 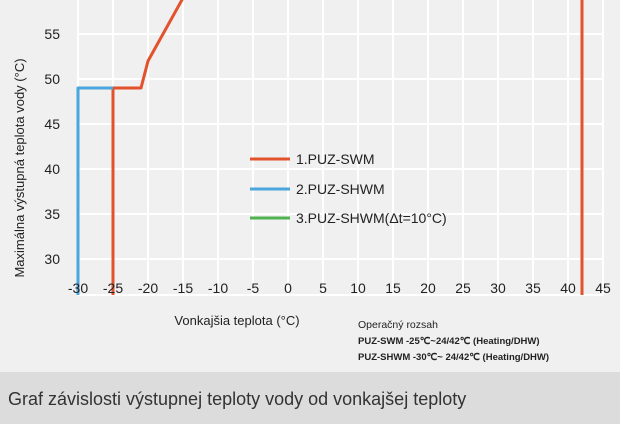 I want to click on x-tick-label: 15, so click(x=393, y=288).